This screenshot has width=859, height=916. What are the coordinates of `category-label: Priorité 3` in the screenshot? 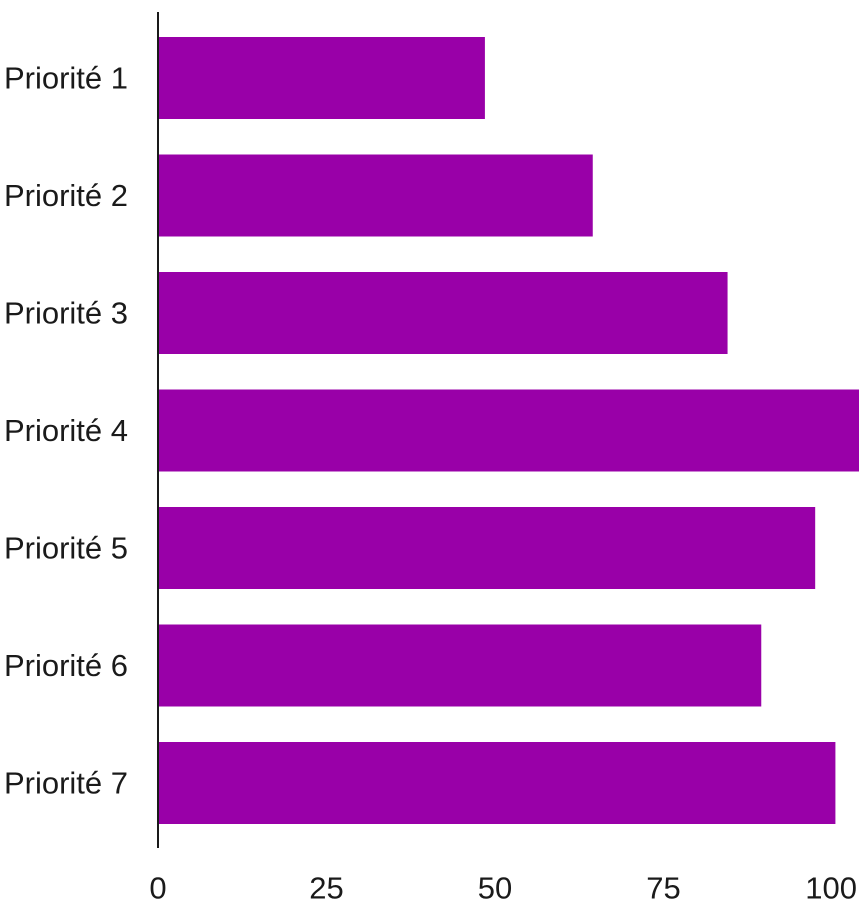 It's located at (66, 313).